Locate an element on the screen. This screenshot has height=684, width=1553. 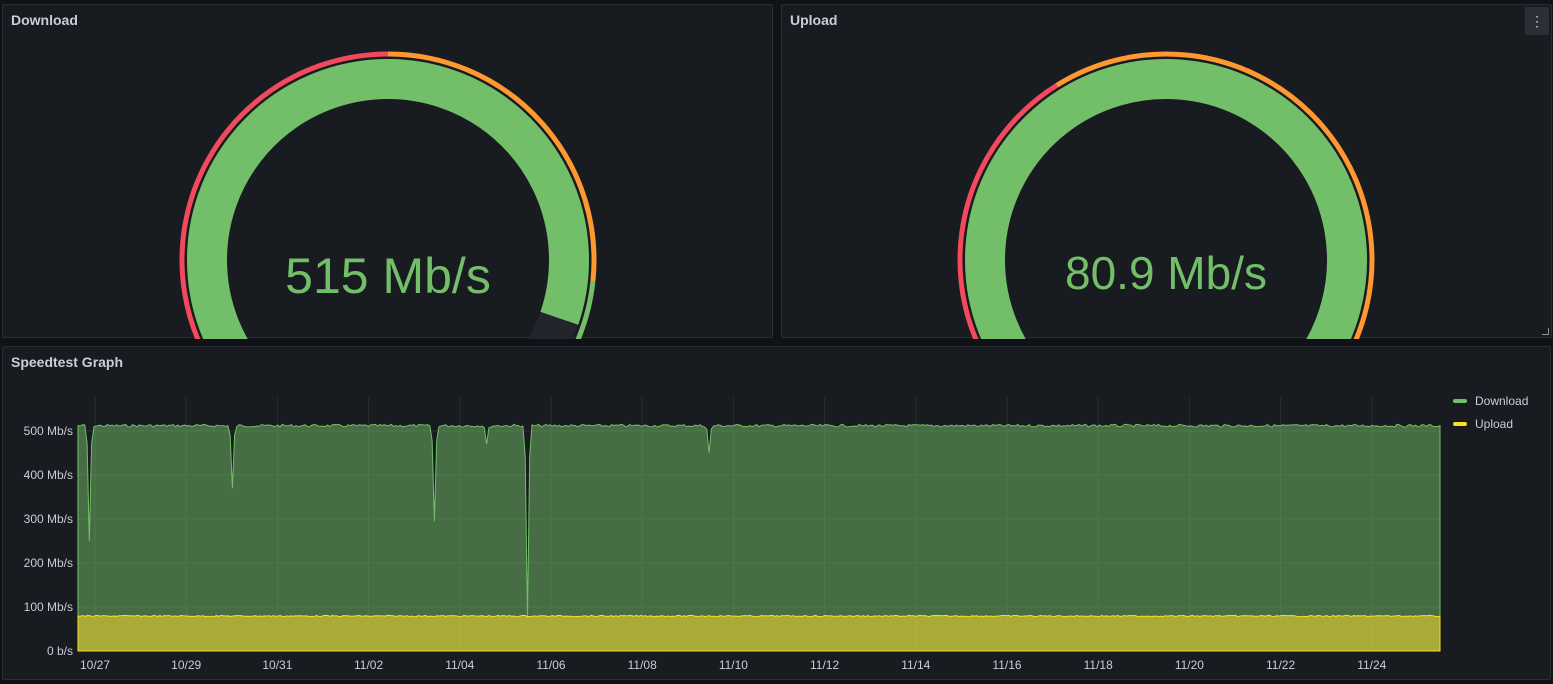
upload-gauge-fill is located at coordinates (1166, 199).